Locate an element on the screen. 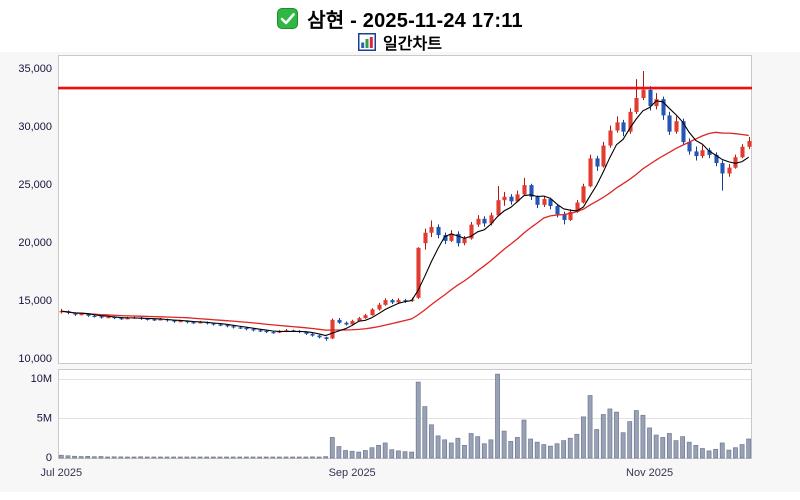 The width and height of the screenshot is (800, 500). title-row: 삼현 - 2025-11-24 17:11 is located at coordinates (400, 18).